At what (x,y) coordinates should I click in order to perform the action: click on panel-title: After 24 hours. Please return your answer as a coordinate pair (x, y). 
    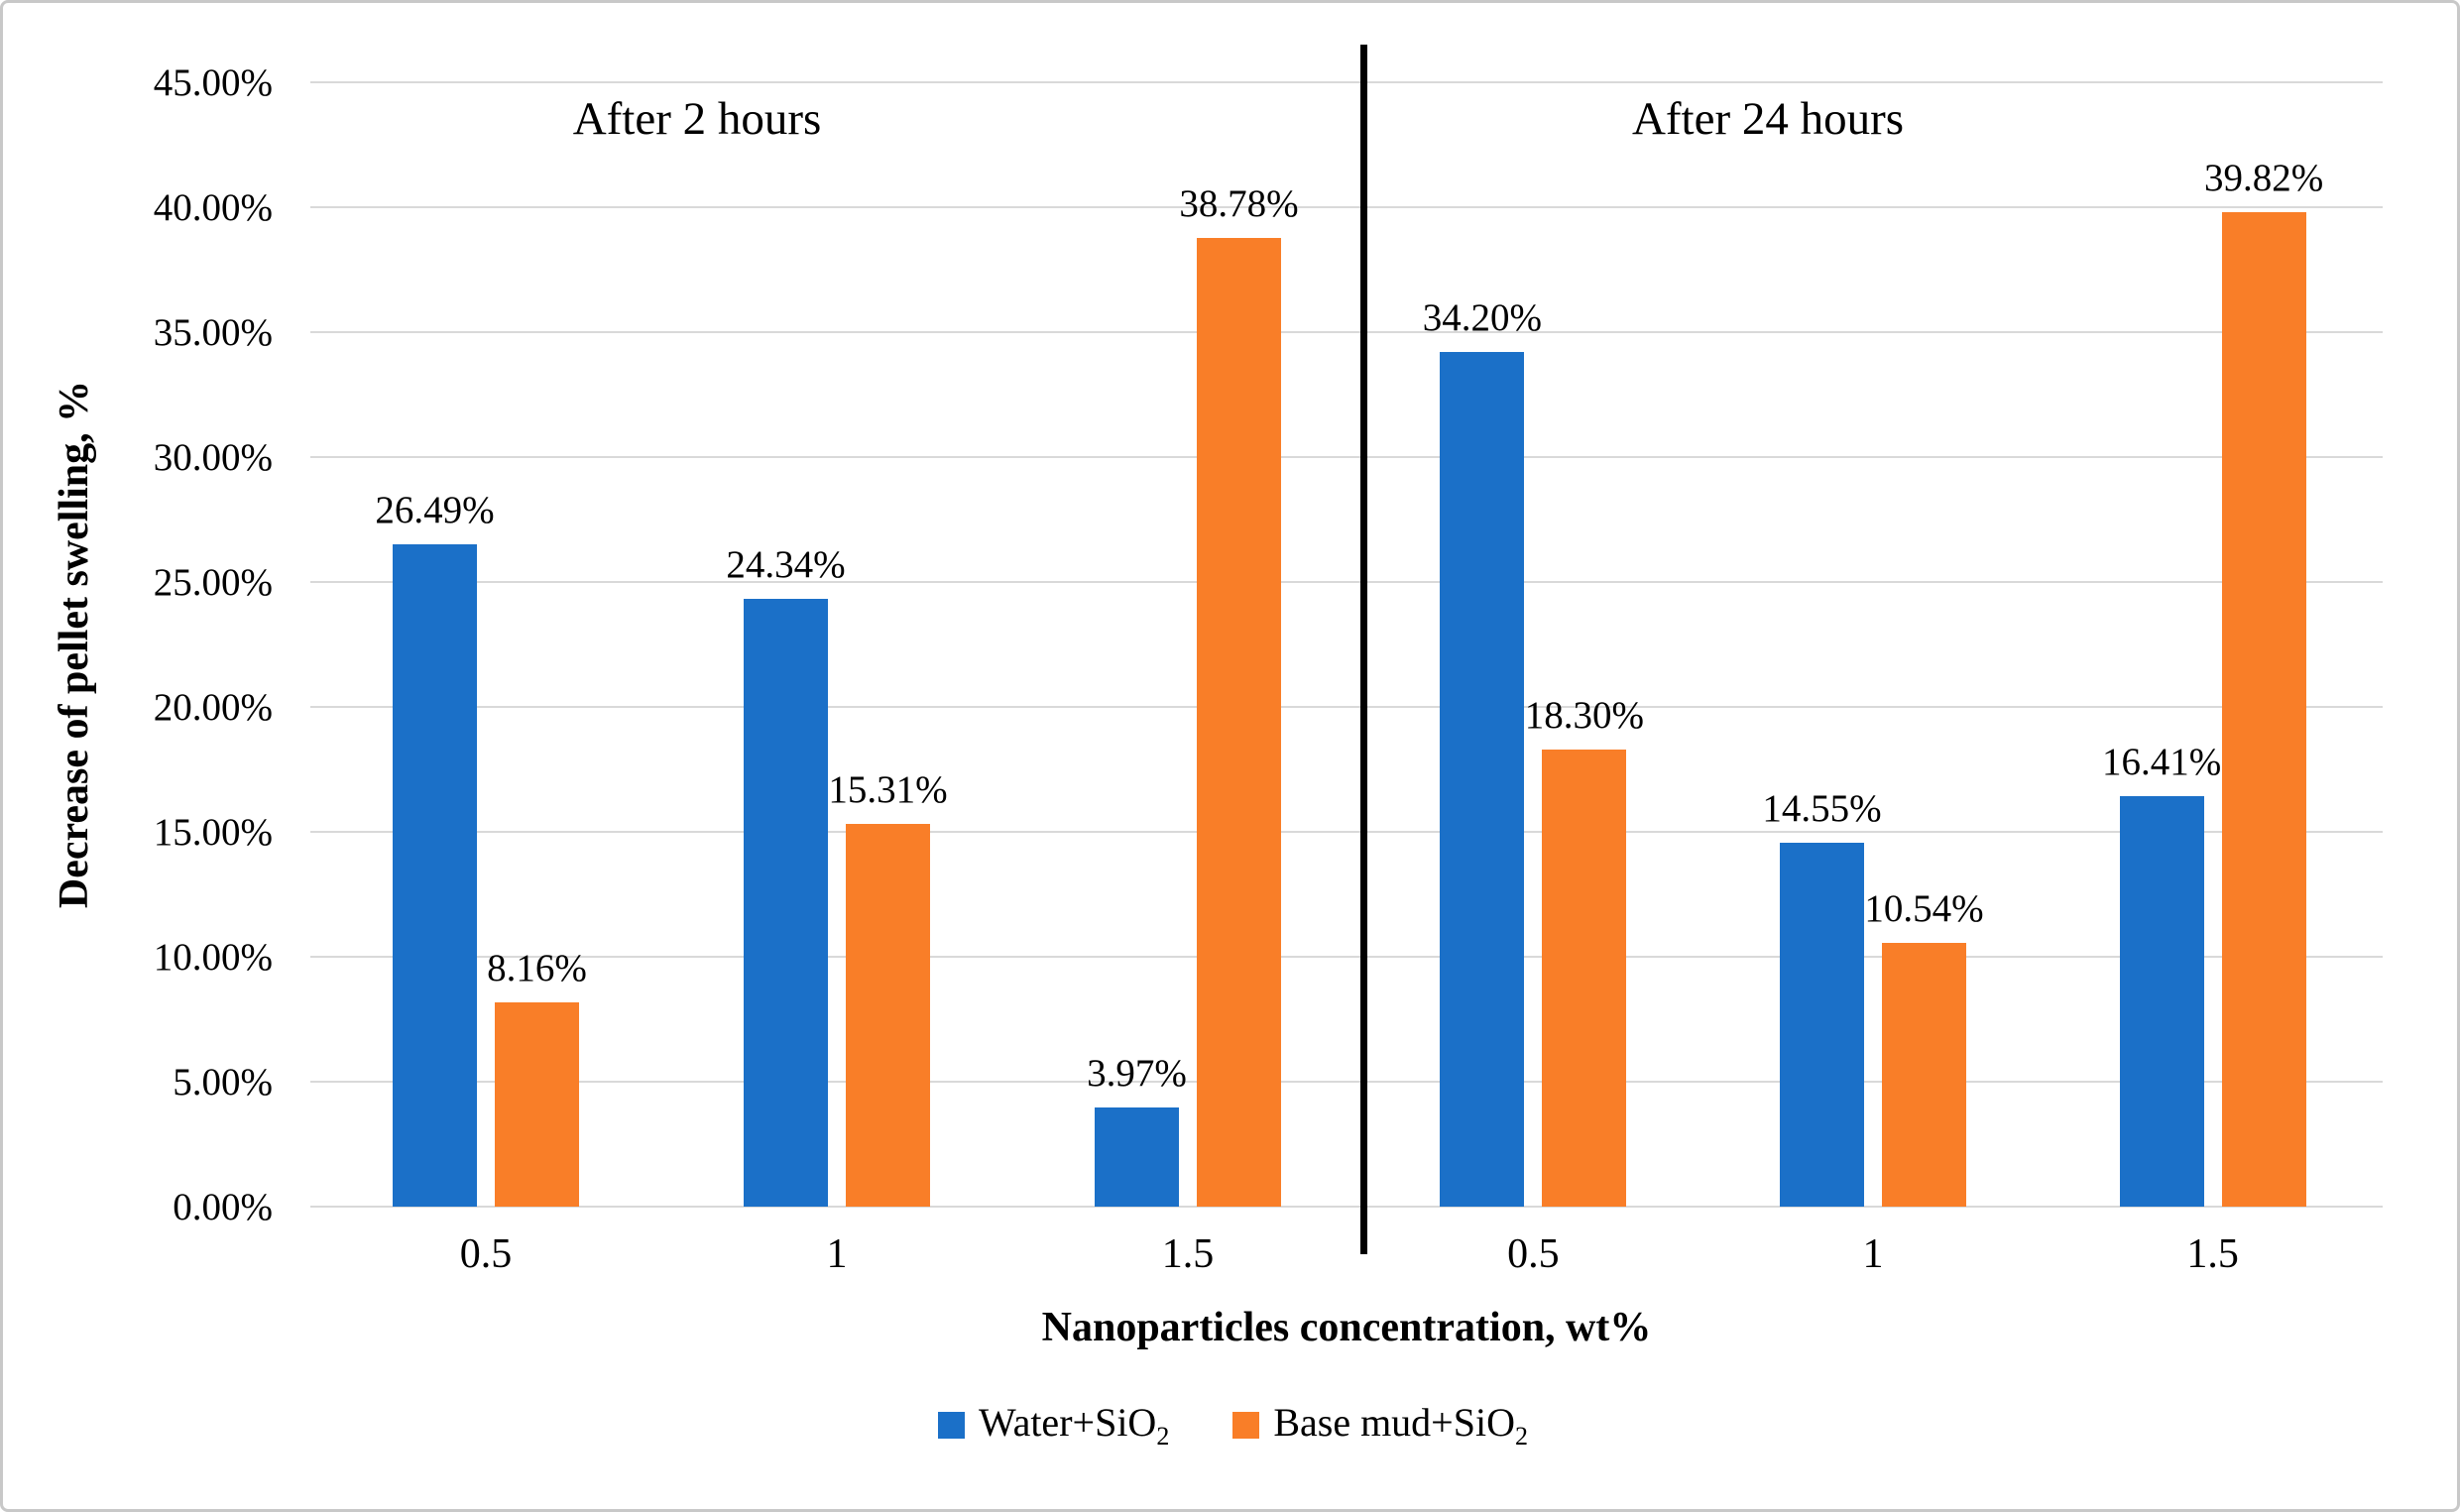
    Looking at the image, I should click on (1768, 119).